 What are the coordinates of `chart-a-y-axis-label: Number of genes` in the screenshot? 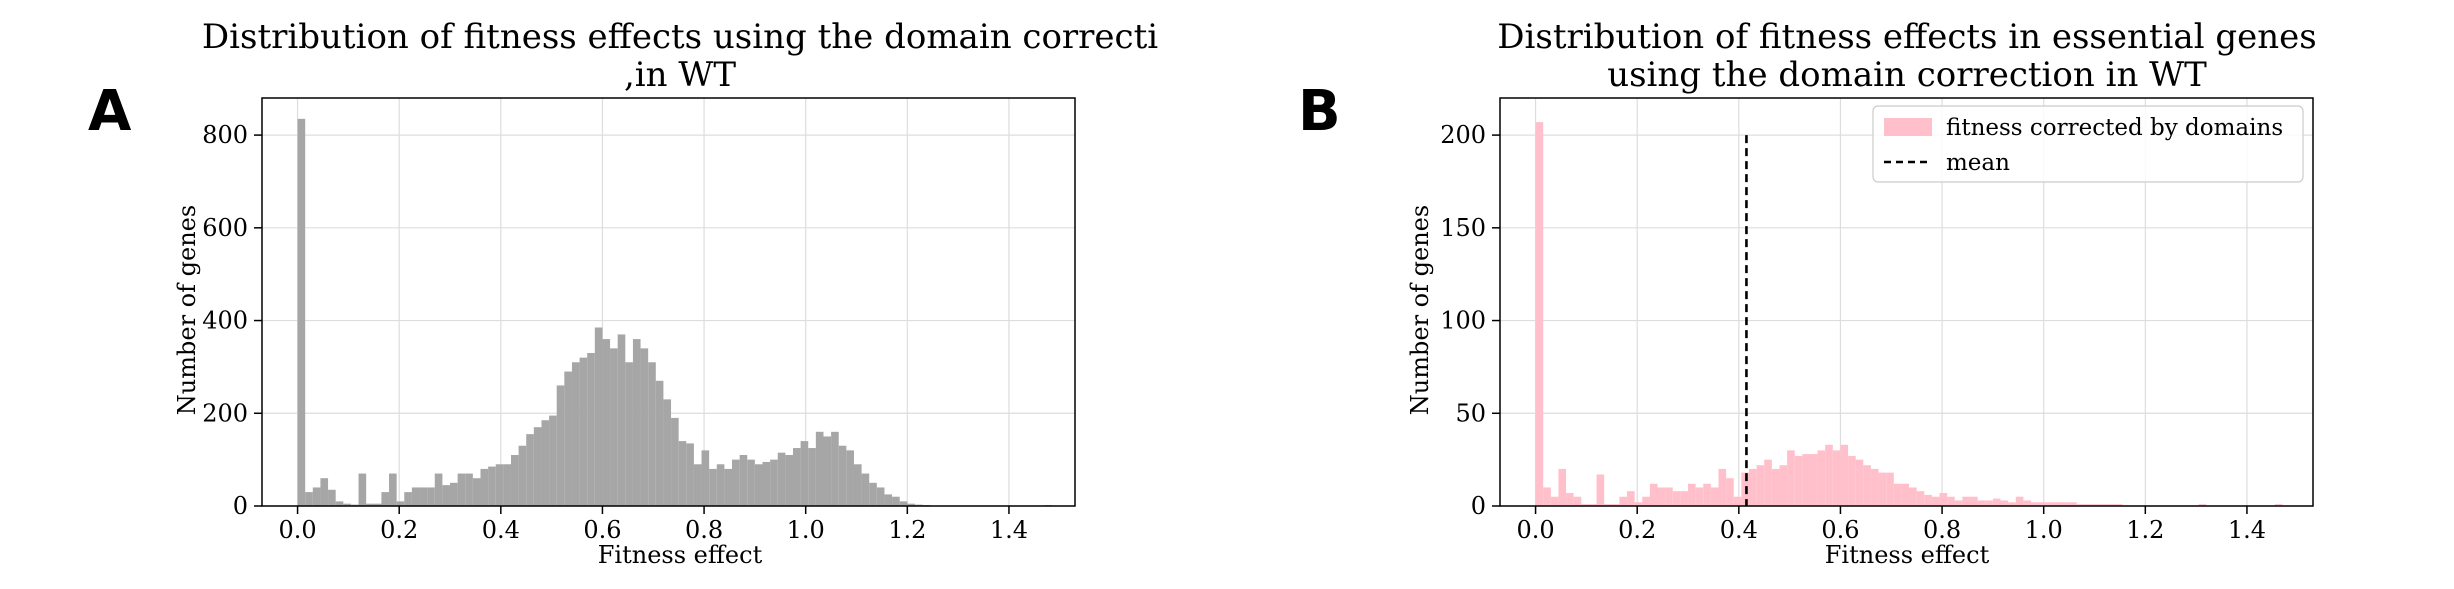 It's located at (187, 310).